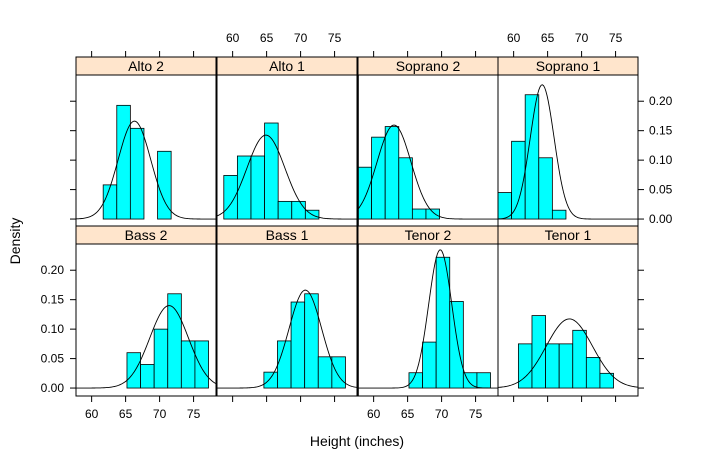  I want to click on alto-2-strip-label: Alto 2, so click(146, 66).